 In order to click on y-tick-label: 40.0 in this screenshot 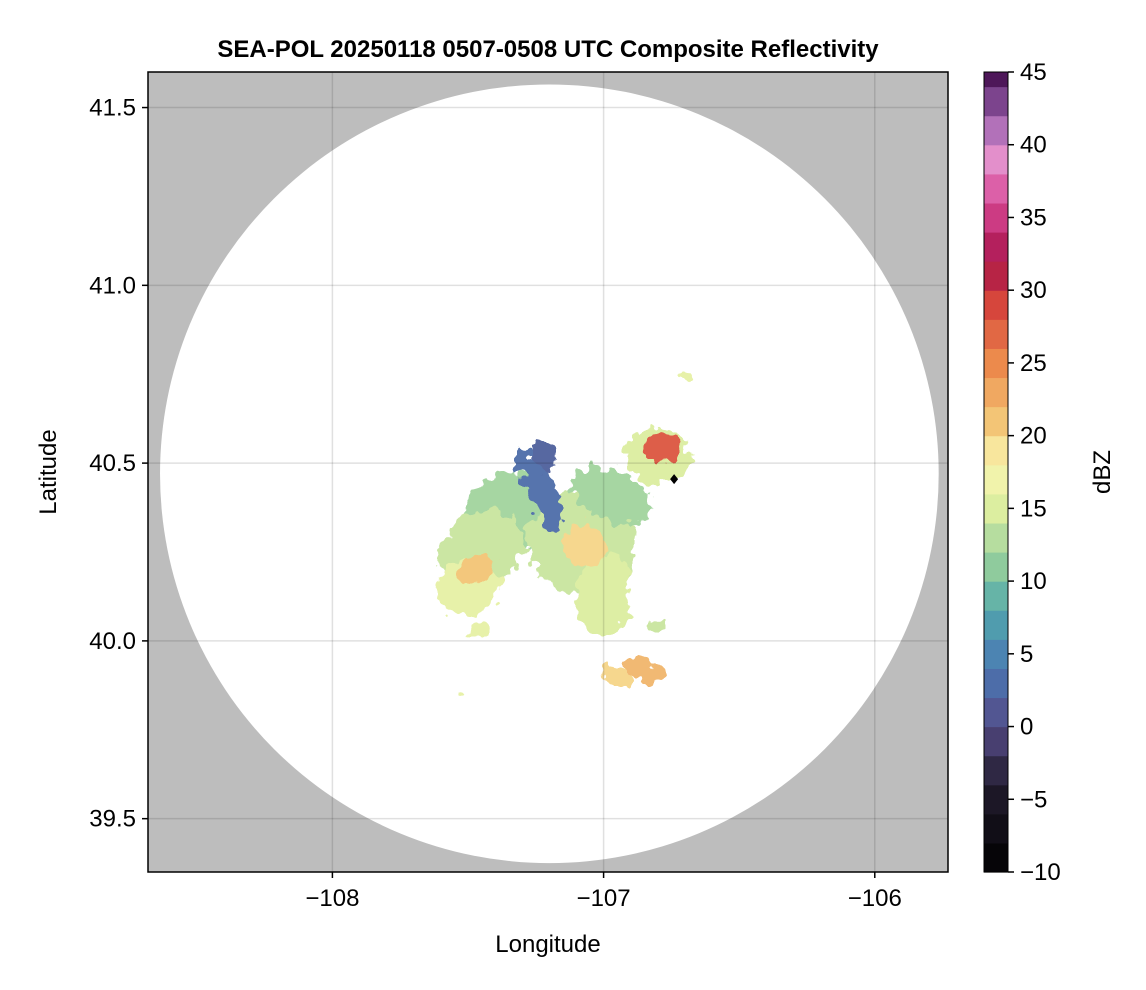, I will do `click(112, 641)`.